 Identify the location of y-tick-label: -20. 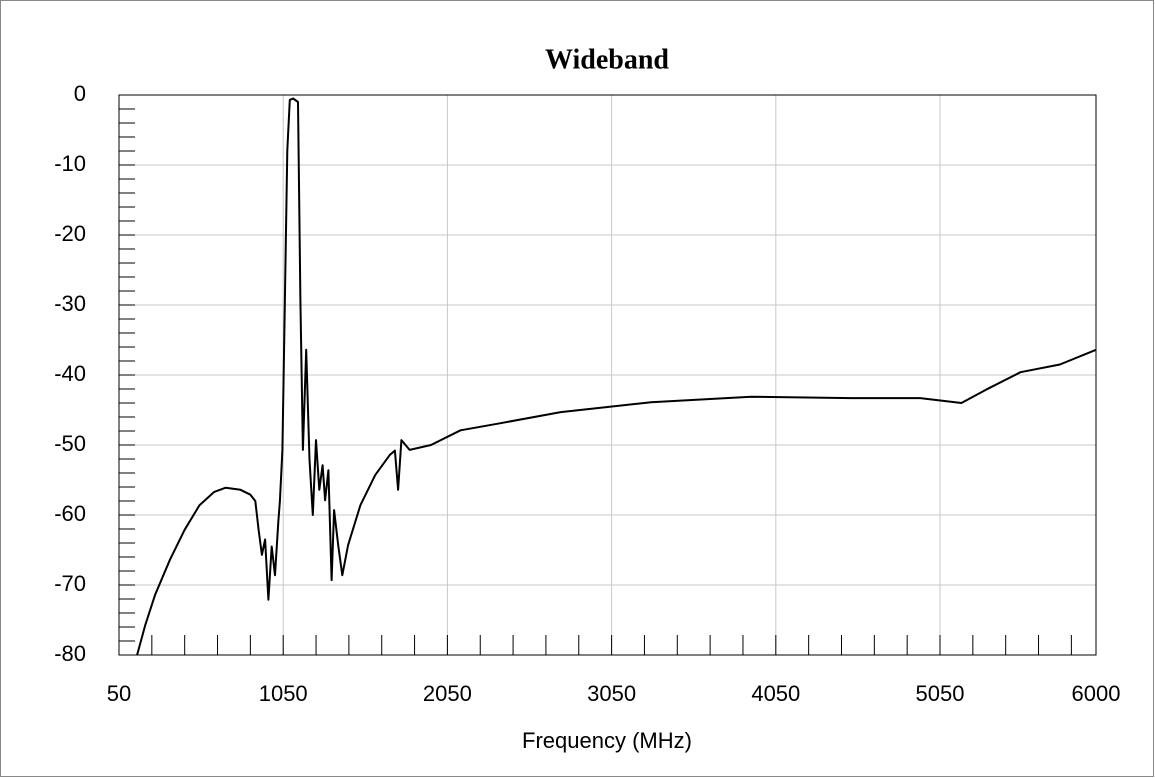
(70, 233).